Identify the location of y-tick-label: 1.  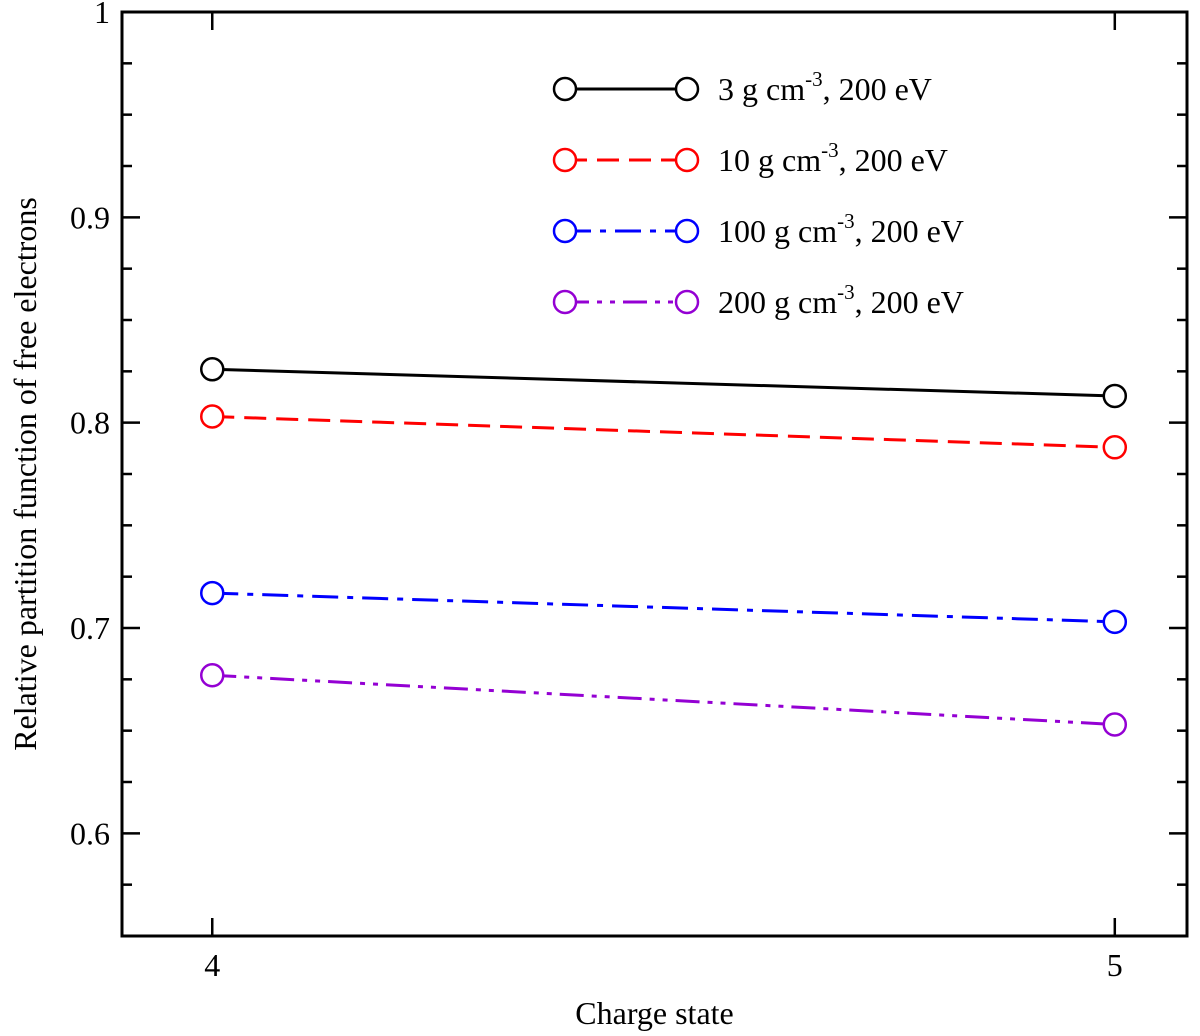
(102, 15).